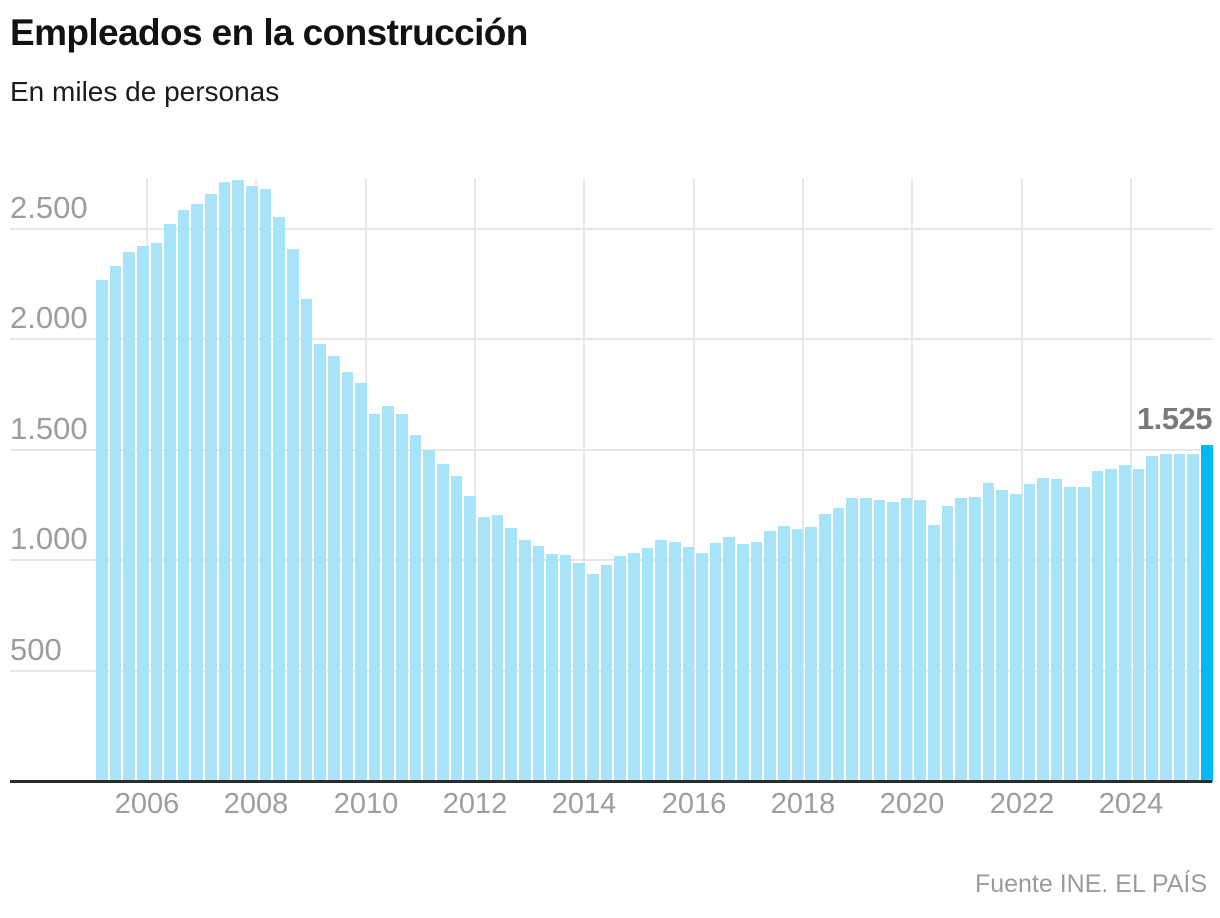 The image size is (1220, 918). What do you see at coordinates (694, 804) in the screenshot?
I see `x-tick-label: 2016` at bounding box center [694, 804].